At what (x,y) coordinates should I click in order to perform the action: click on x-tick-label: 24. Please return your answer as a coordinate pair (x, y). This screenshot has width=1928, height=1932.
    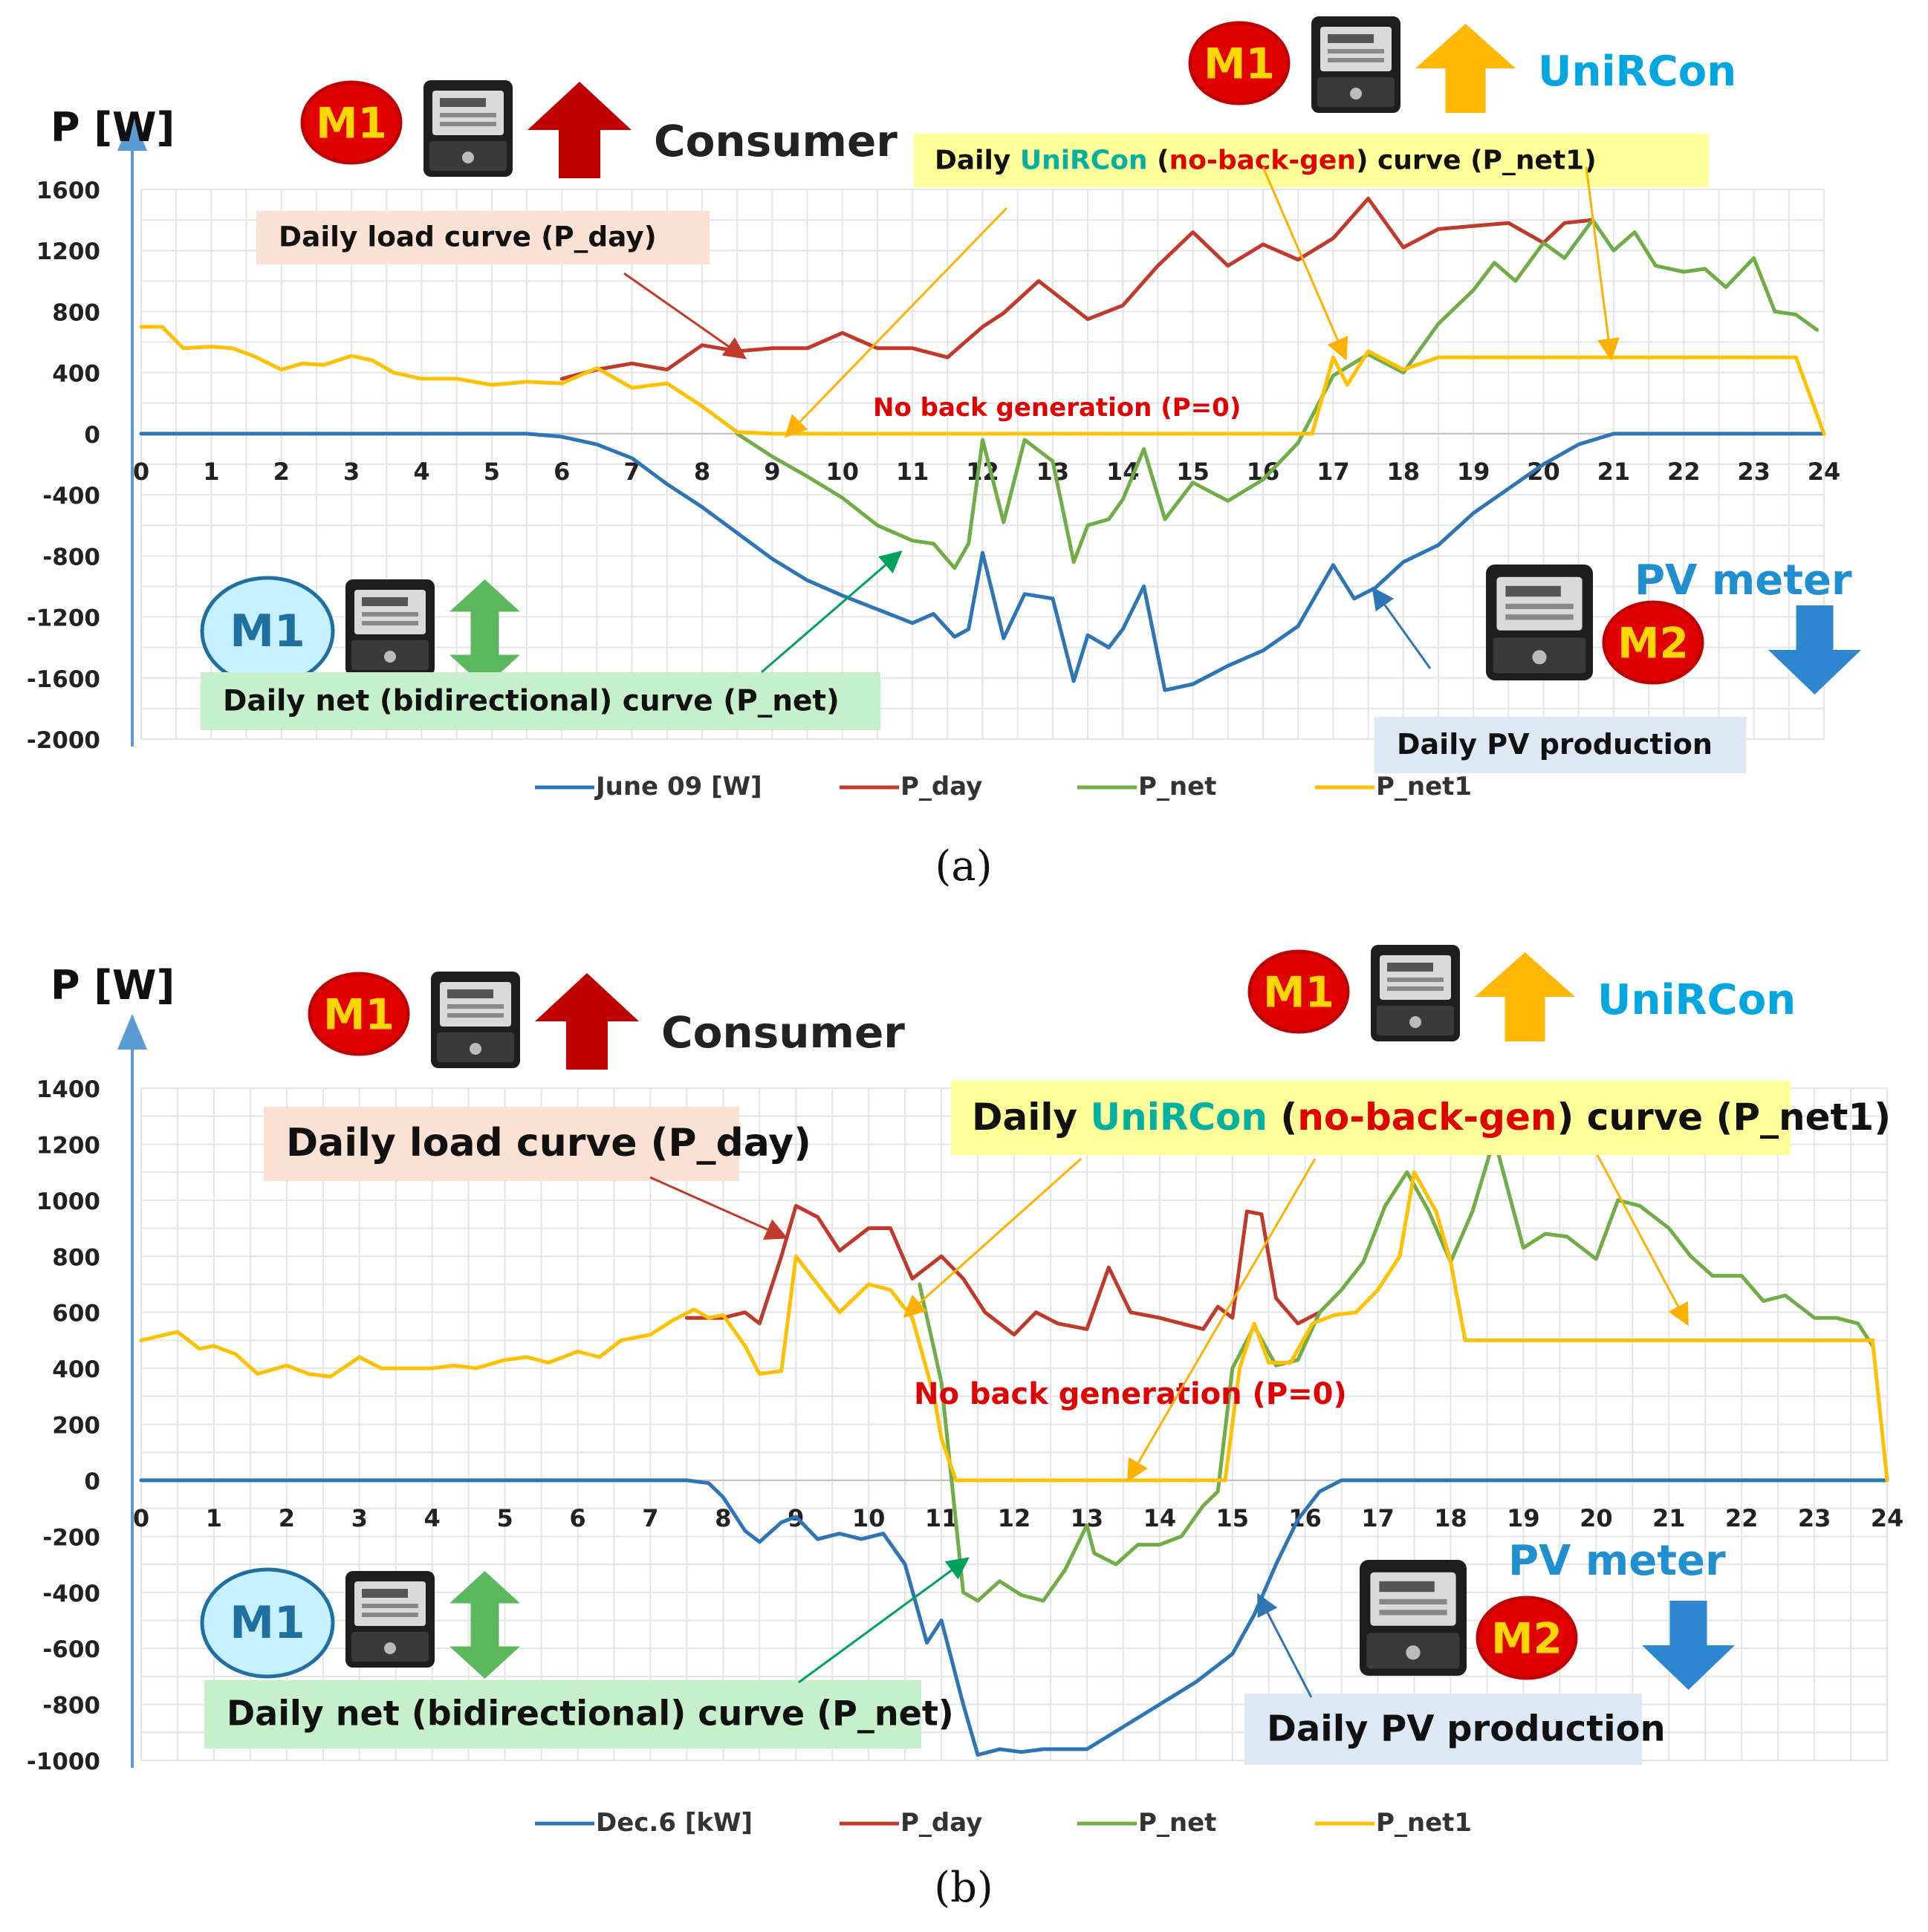
    Looking at the image, I should click on (1825, 472).